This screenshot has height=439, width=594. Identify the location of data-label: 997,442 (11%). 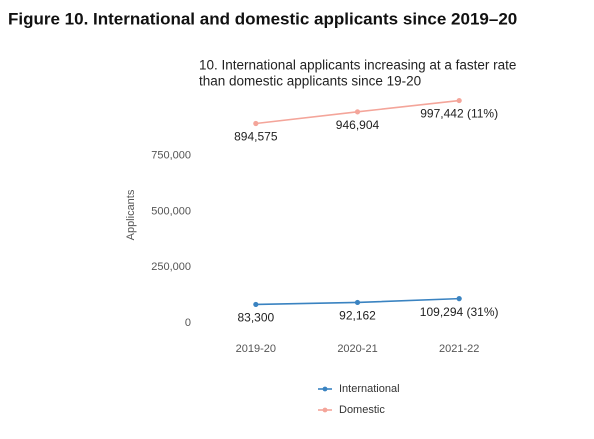
(459, 114).